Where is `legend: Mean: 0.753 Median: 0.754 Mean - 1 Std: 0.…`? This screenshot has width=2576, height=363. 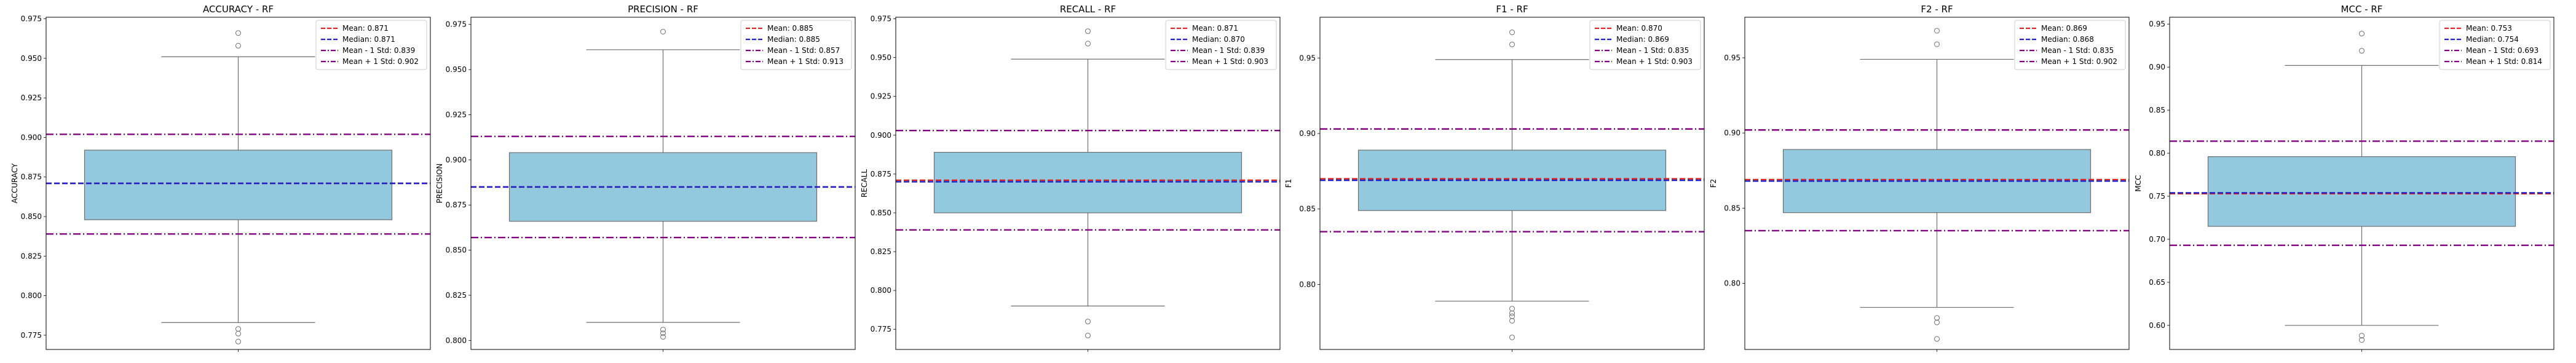 legend: Mean: 0.753 Median: 0.754 Mean - 1 Std: 0.… is located at coordinates (2495, 45).